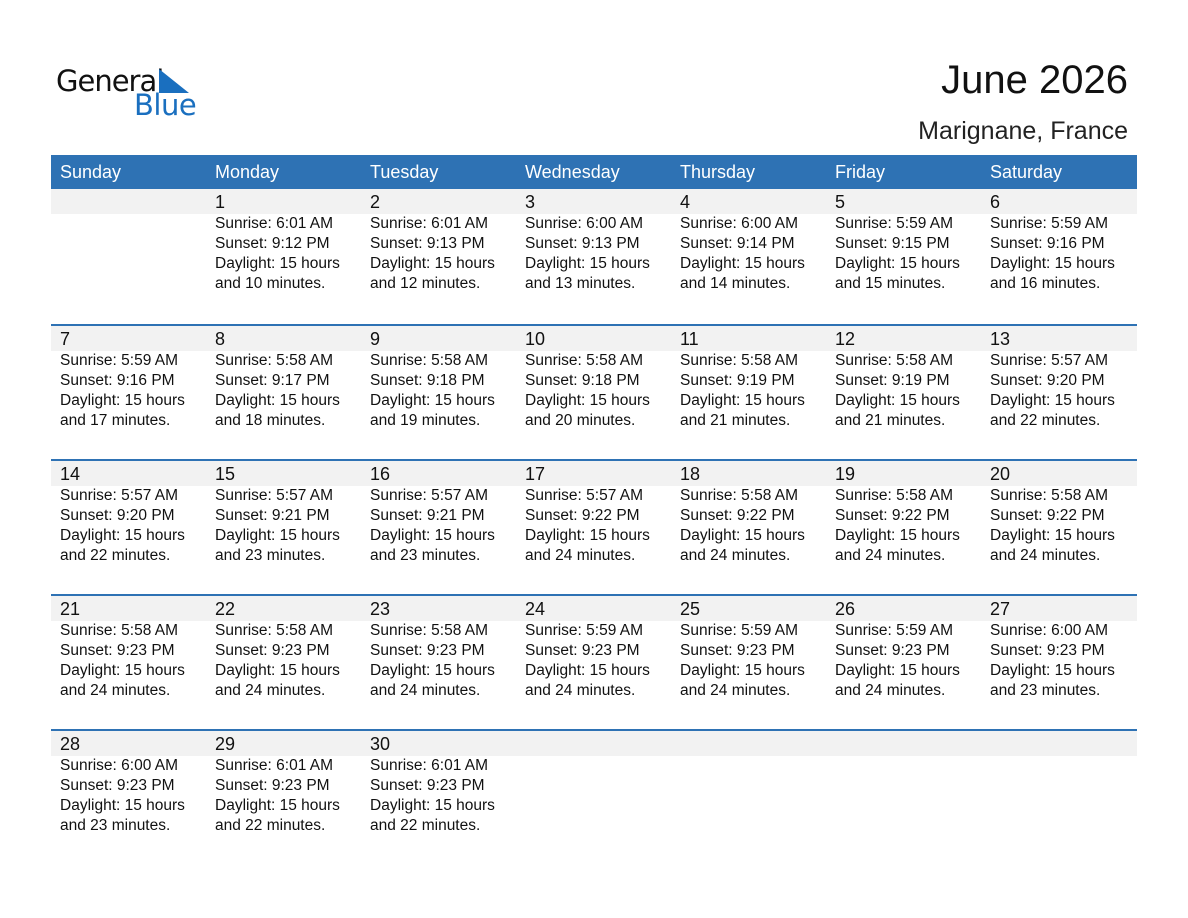 This screenshot has height=918, width=1188. Describe the element at coordinates (272, 515) in the screenshot. I see `sunset-text: Sunset: 9:21 PM` at that location.